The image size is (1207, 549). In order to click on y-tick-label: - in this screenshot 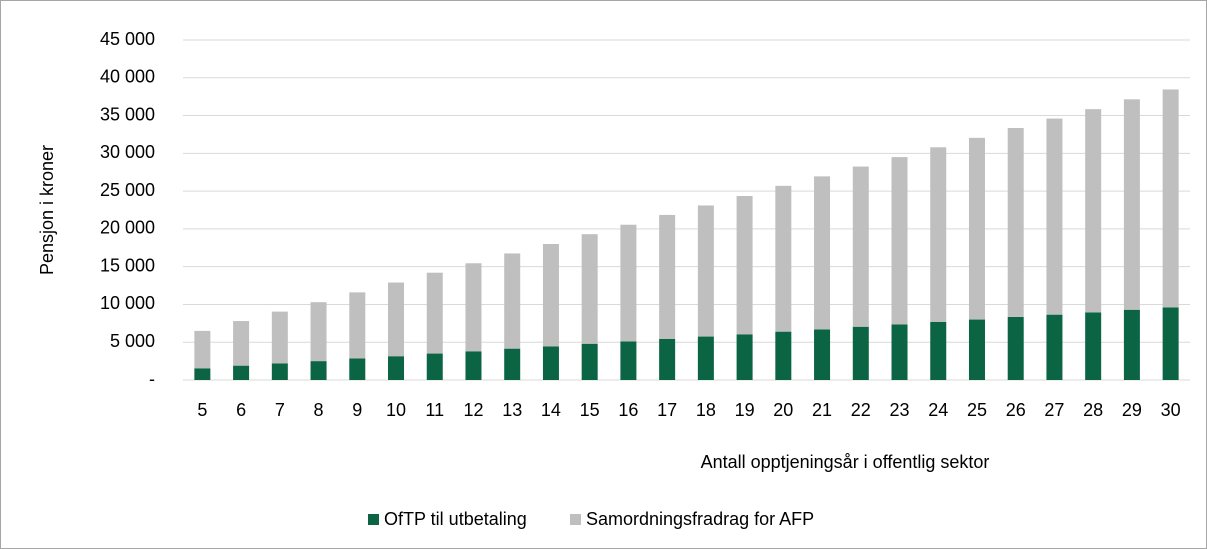, I will do `click(152, 379)`.